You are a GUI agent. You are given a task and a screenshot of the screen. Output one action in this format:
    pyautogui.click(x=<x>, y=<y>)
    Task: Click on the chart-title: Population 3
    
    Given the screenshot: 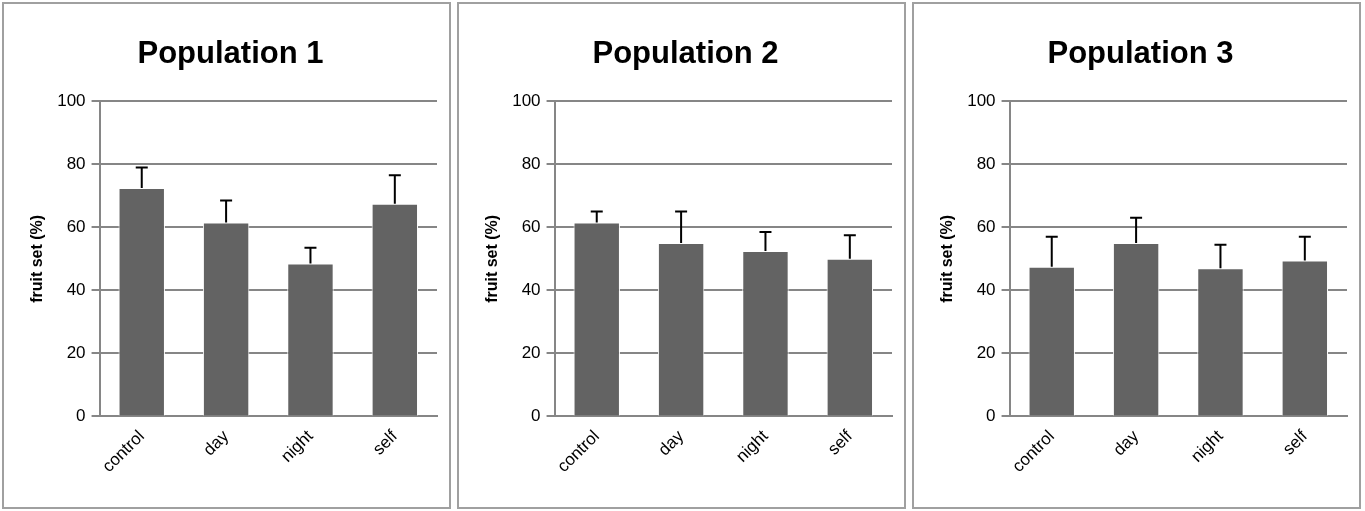 What is the action you would take?
    pyautogui.click(x=1140, y=53)
    